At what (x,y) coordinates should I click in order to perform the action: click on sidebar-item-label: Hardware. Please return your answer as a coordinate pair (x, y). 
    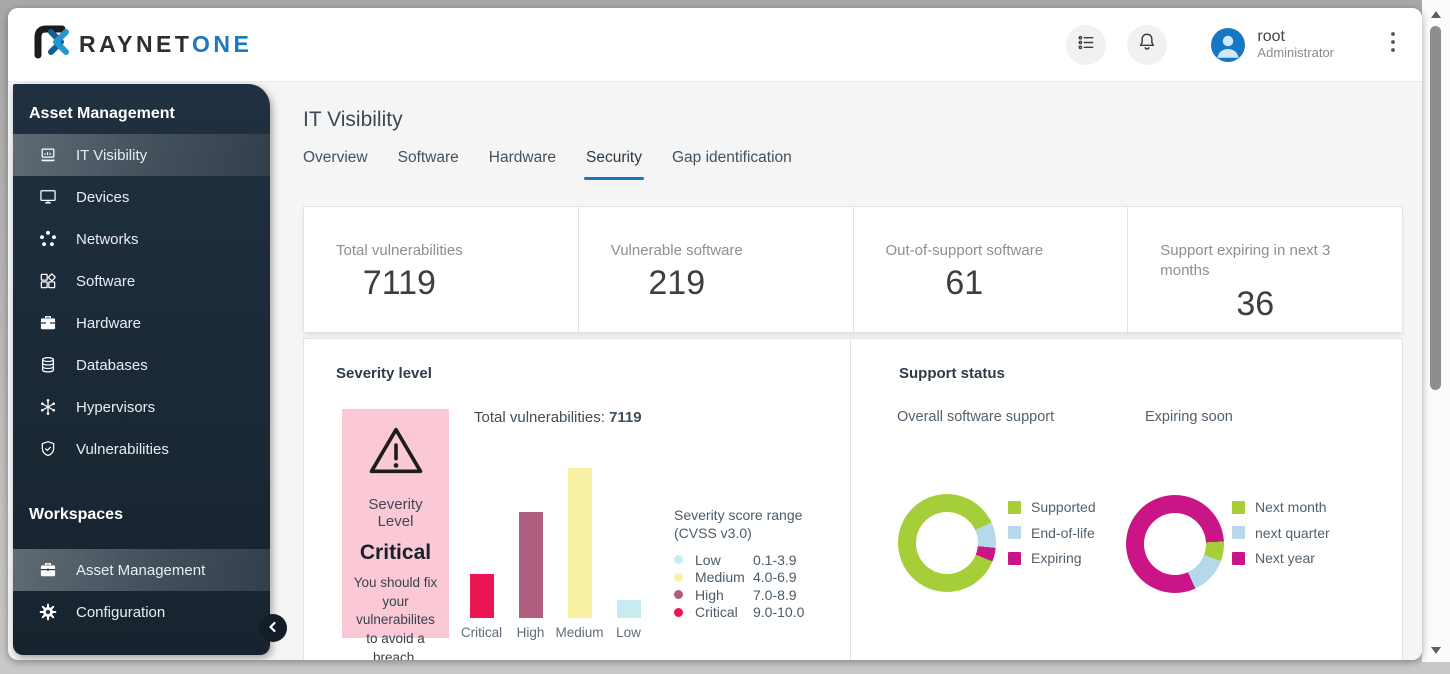
    Looking at the image, I should click on (109, 323).